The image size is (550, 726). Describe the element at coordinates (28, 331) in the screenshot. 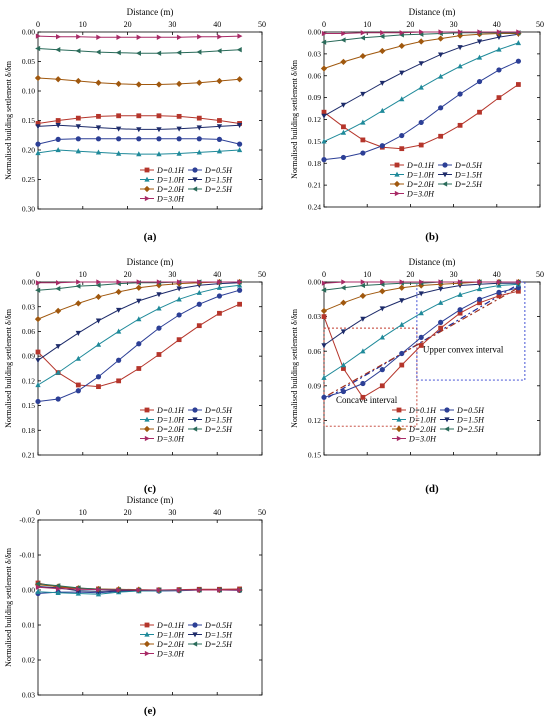

I see `y-tick-label: 0.06` at that location.